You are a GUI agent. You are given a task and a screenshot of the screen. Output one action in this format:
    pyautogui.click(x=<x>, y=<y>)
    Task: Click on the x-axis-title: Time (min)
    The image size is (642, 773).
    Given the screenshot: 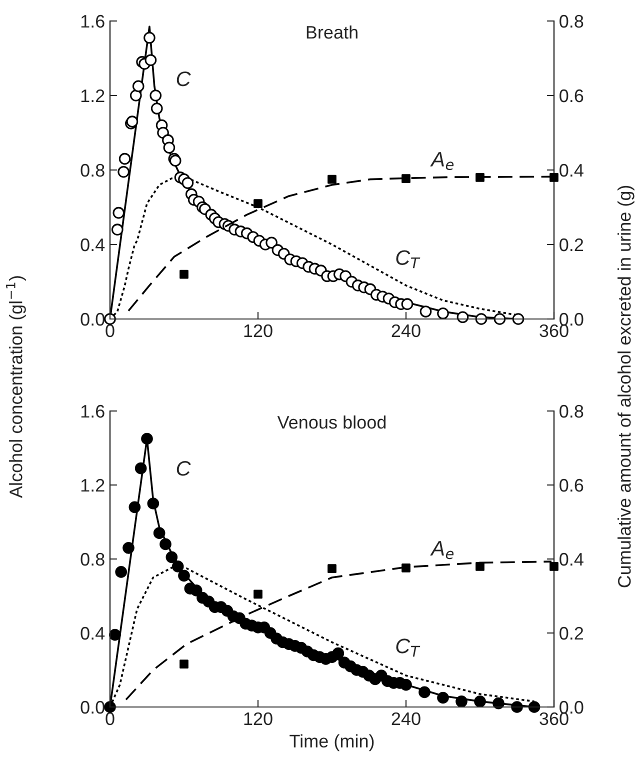 What is the action you would take?
    pyautogui.click(x=332, y=743)
    